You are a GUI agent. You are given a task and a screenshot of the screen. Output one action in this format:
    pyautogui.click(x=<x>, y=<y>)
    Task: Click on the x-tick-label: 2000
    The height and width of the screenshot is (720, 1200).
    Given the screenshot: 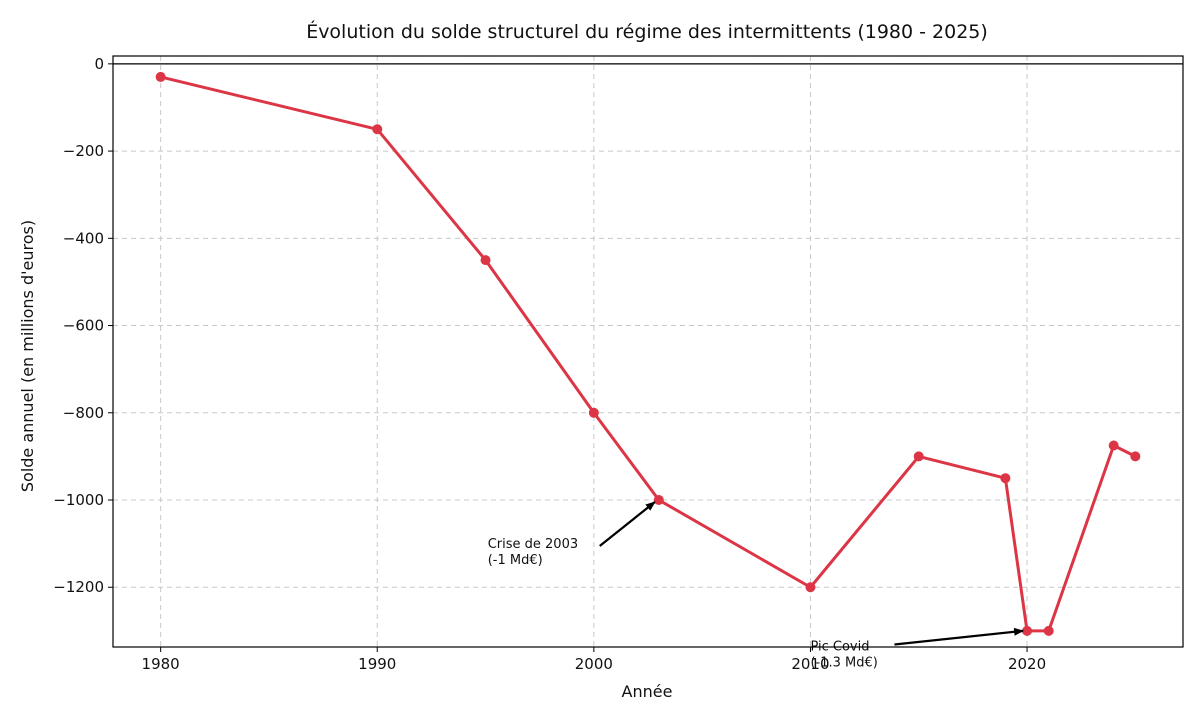 What is the action you would take?
    pyautogui.click(x=594, y=664)
    